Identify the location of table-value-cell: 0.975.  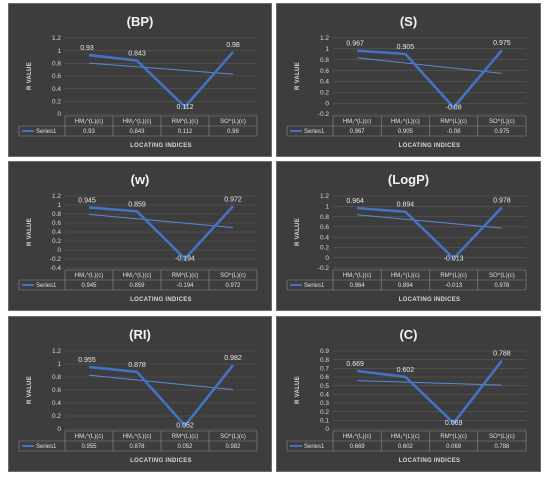
(502, 132).